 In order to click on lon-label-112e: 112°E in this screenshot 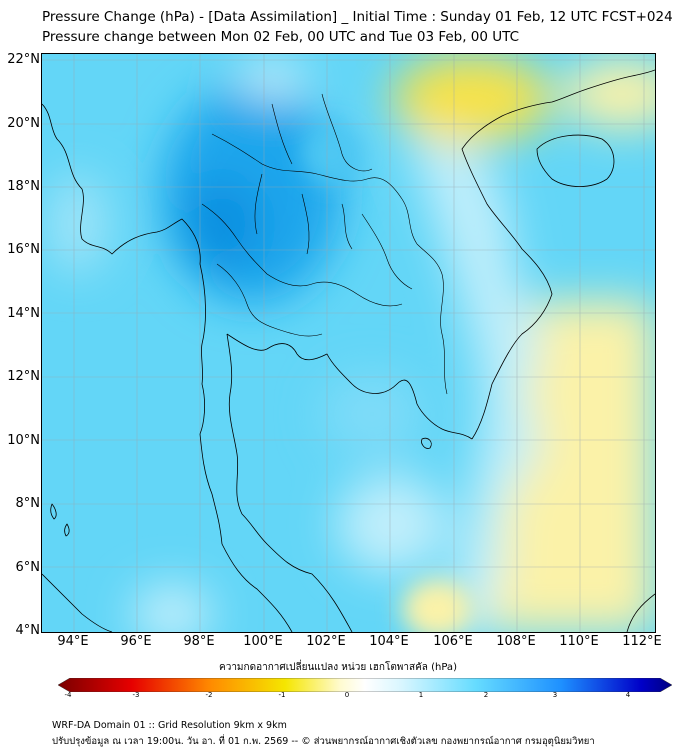, I will do `click(642, 641)`.